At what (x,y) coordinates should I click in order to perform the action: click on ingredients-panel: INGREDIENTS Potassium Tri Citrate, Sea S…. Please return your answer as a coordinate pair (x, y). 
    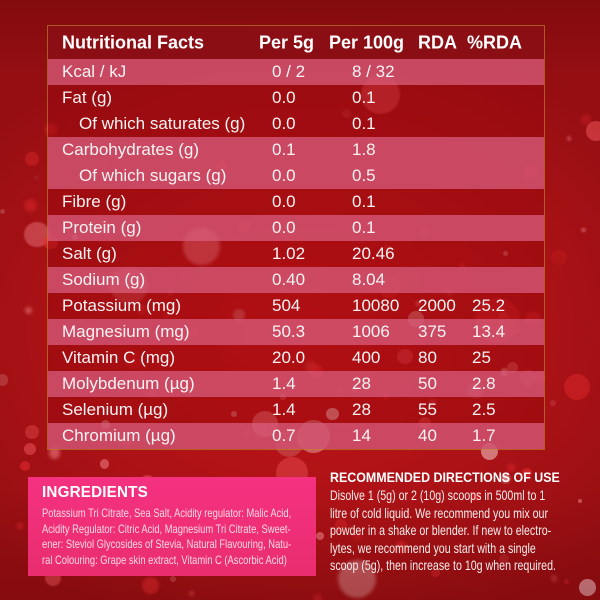
    Looking at the image, I should click on (172, 526).